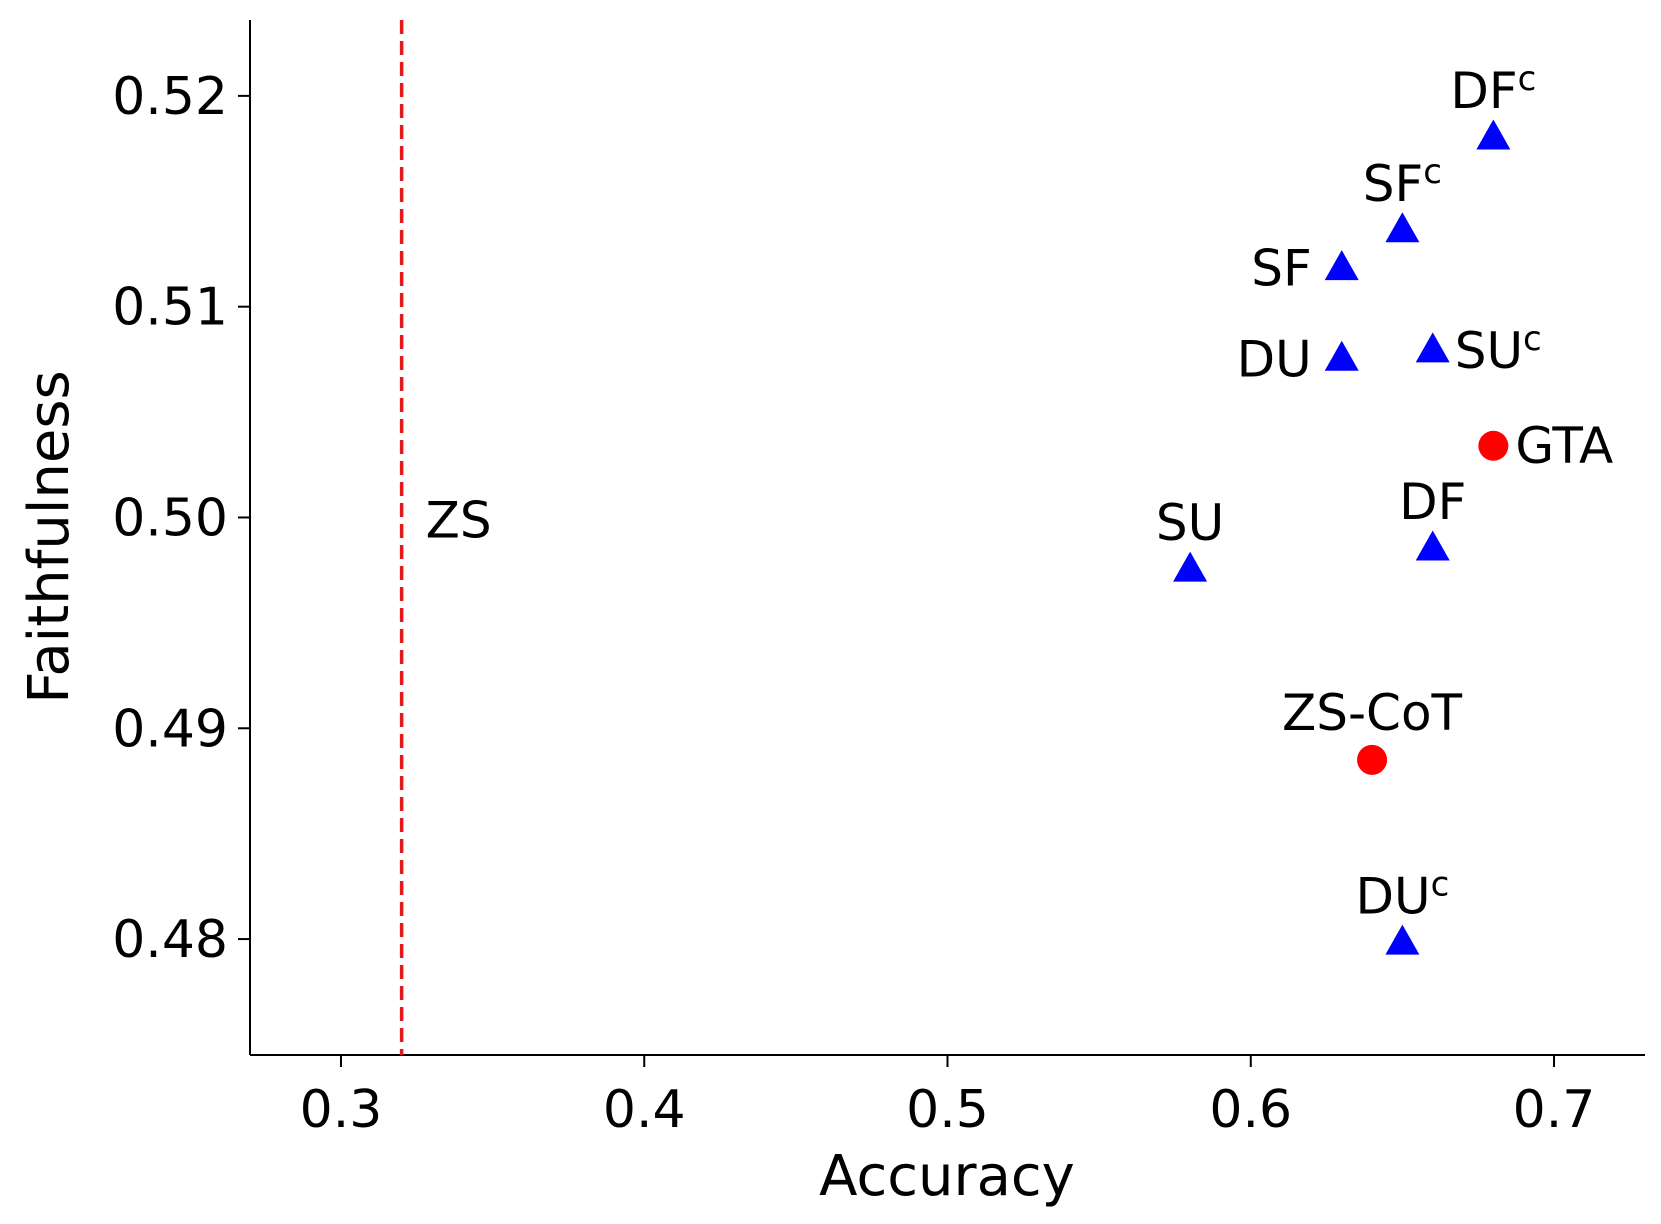 This screenshot has width=1661, height=1224. I want to click on reference-line-group: ZS, so click(445, 537).